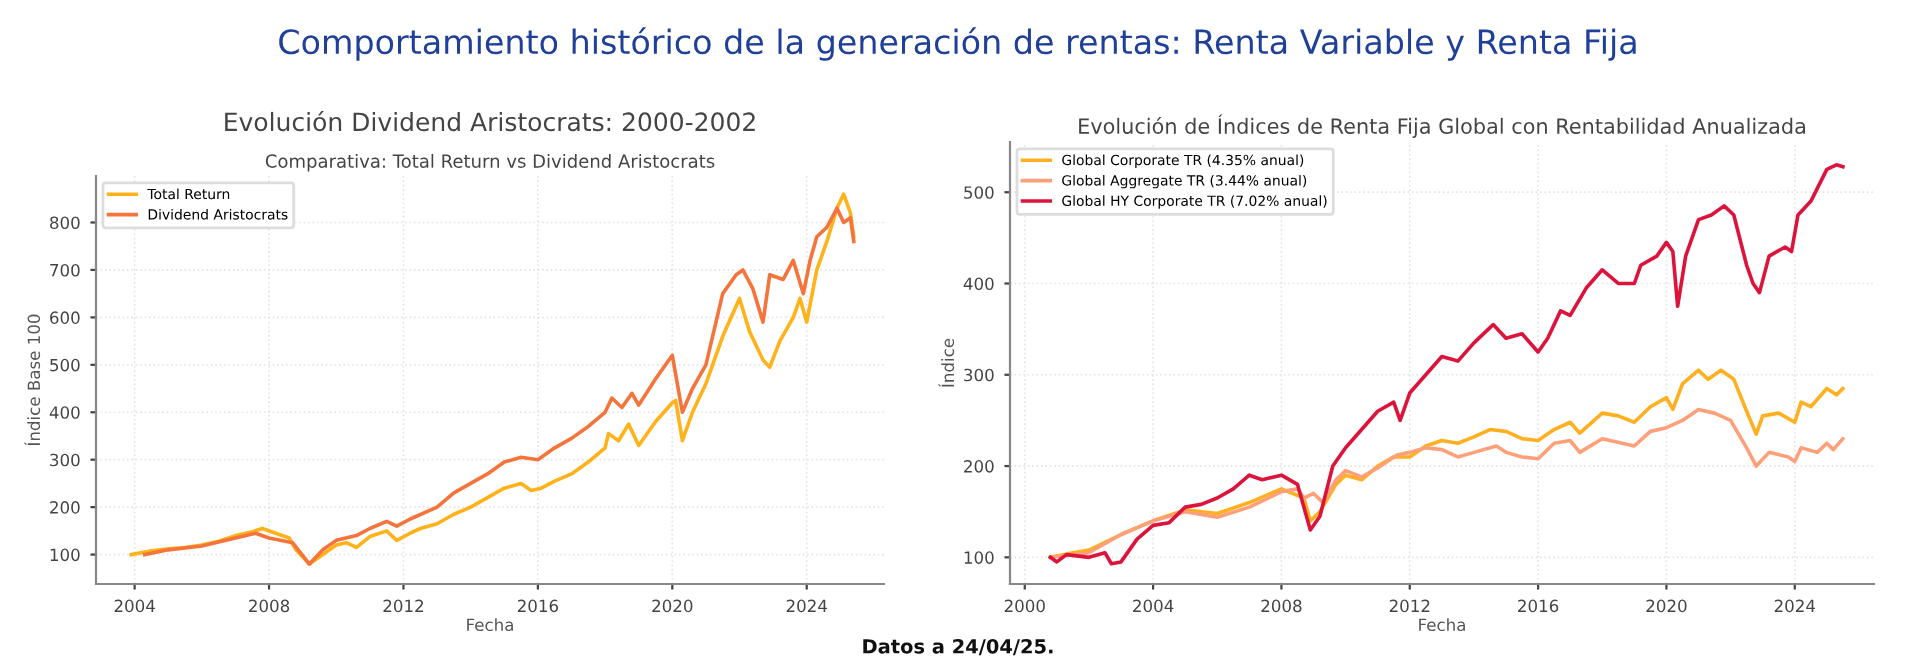  What do you see at coordinates (490, 162) in the screenshot?
I see `chart-subtitle: Comparativa: Total Return vs Dividend Aristocrats` at bounding box center [490, 162].